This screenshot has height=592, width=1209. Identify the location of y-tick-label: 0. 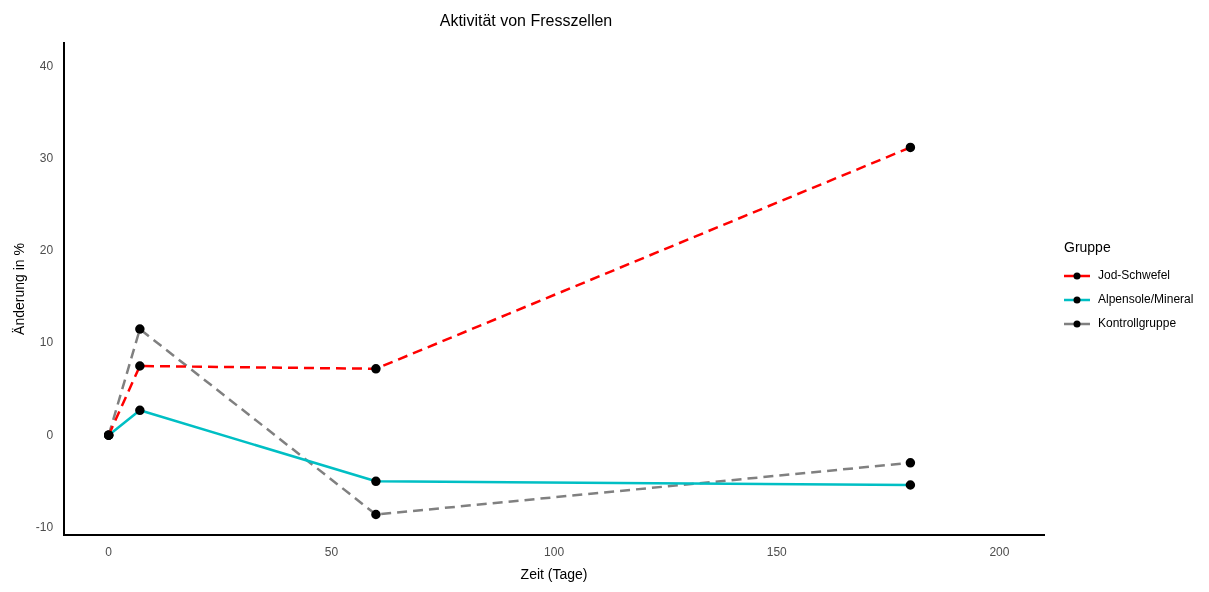
(50, 434).